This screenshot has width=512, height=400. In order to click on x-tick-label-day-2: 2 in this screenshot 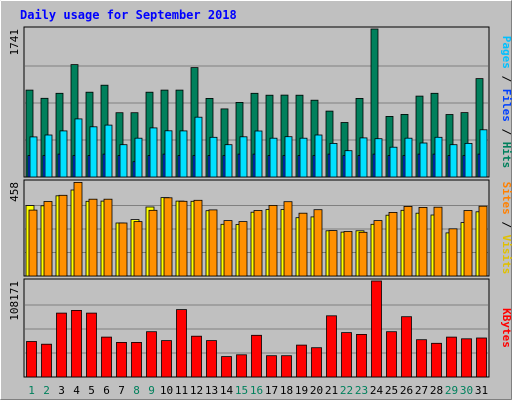, I will do `click(46, 390)`.